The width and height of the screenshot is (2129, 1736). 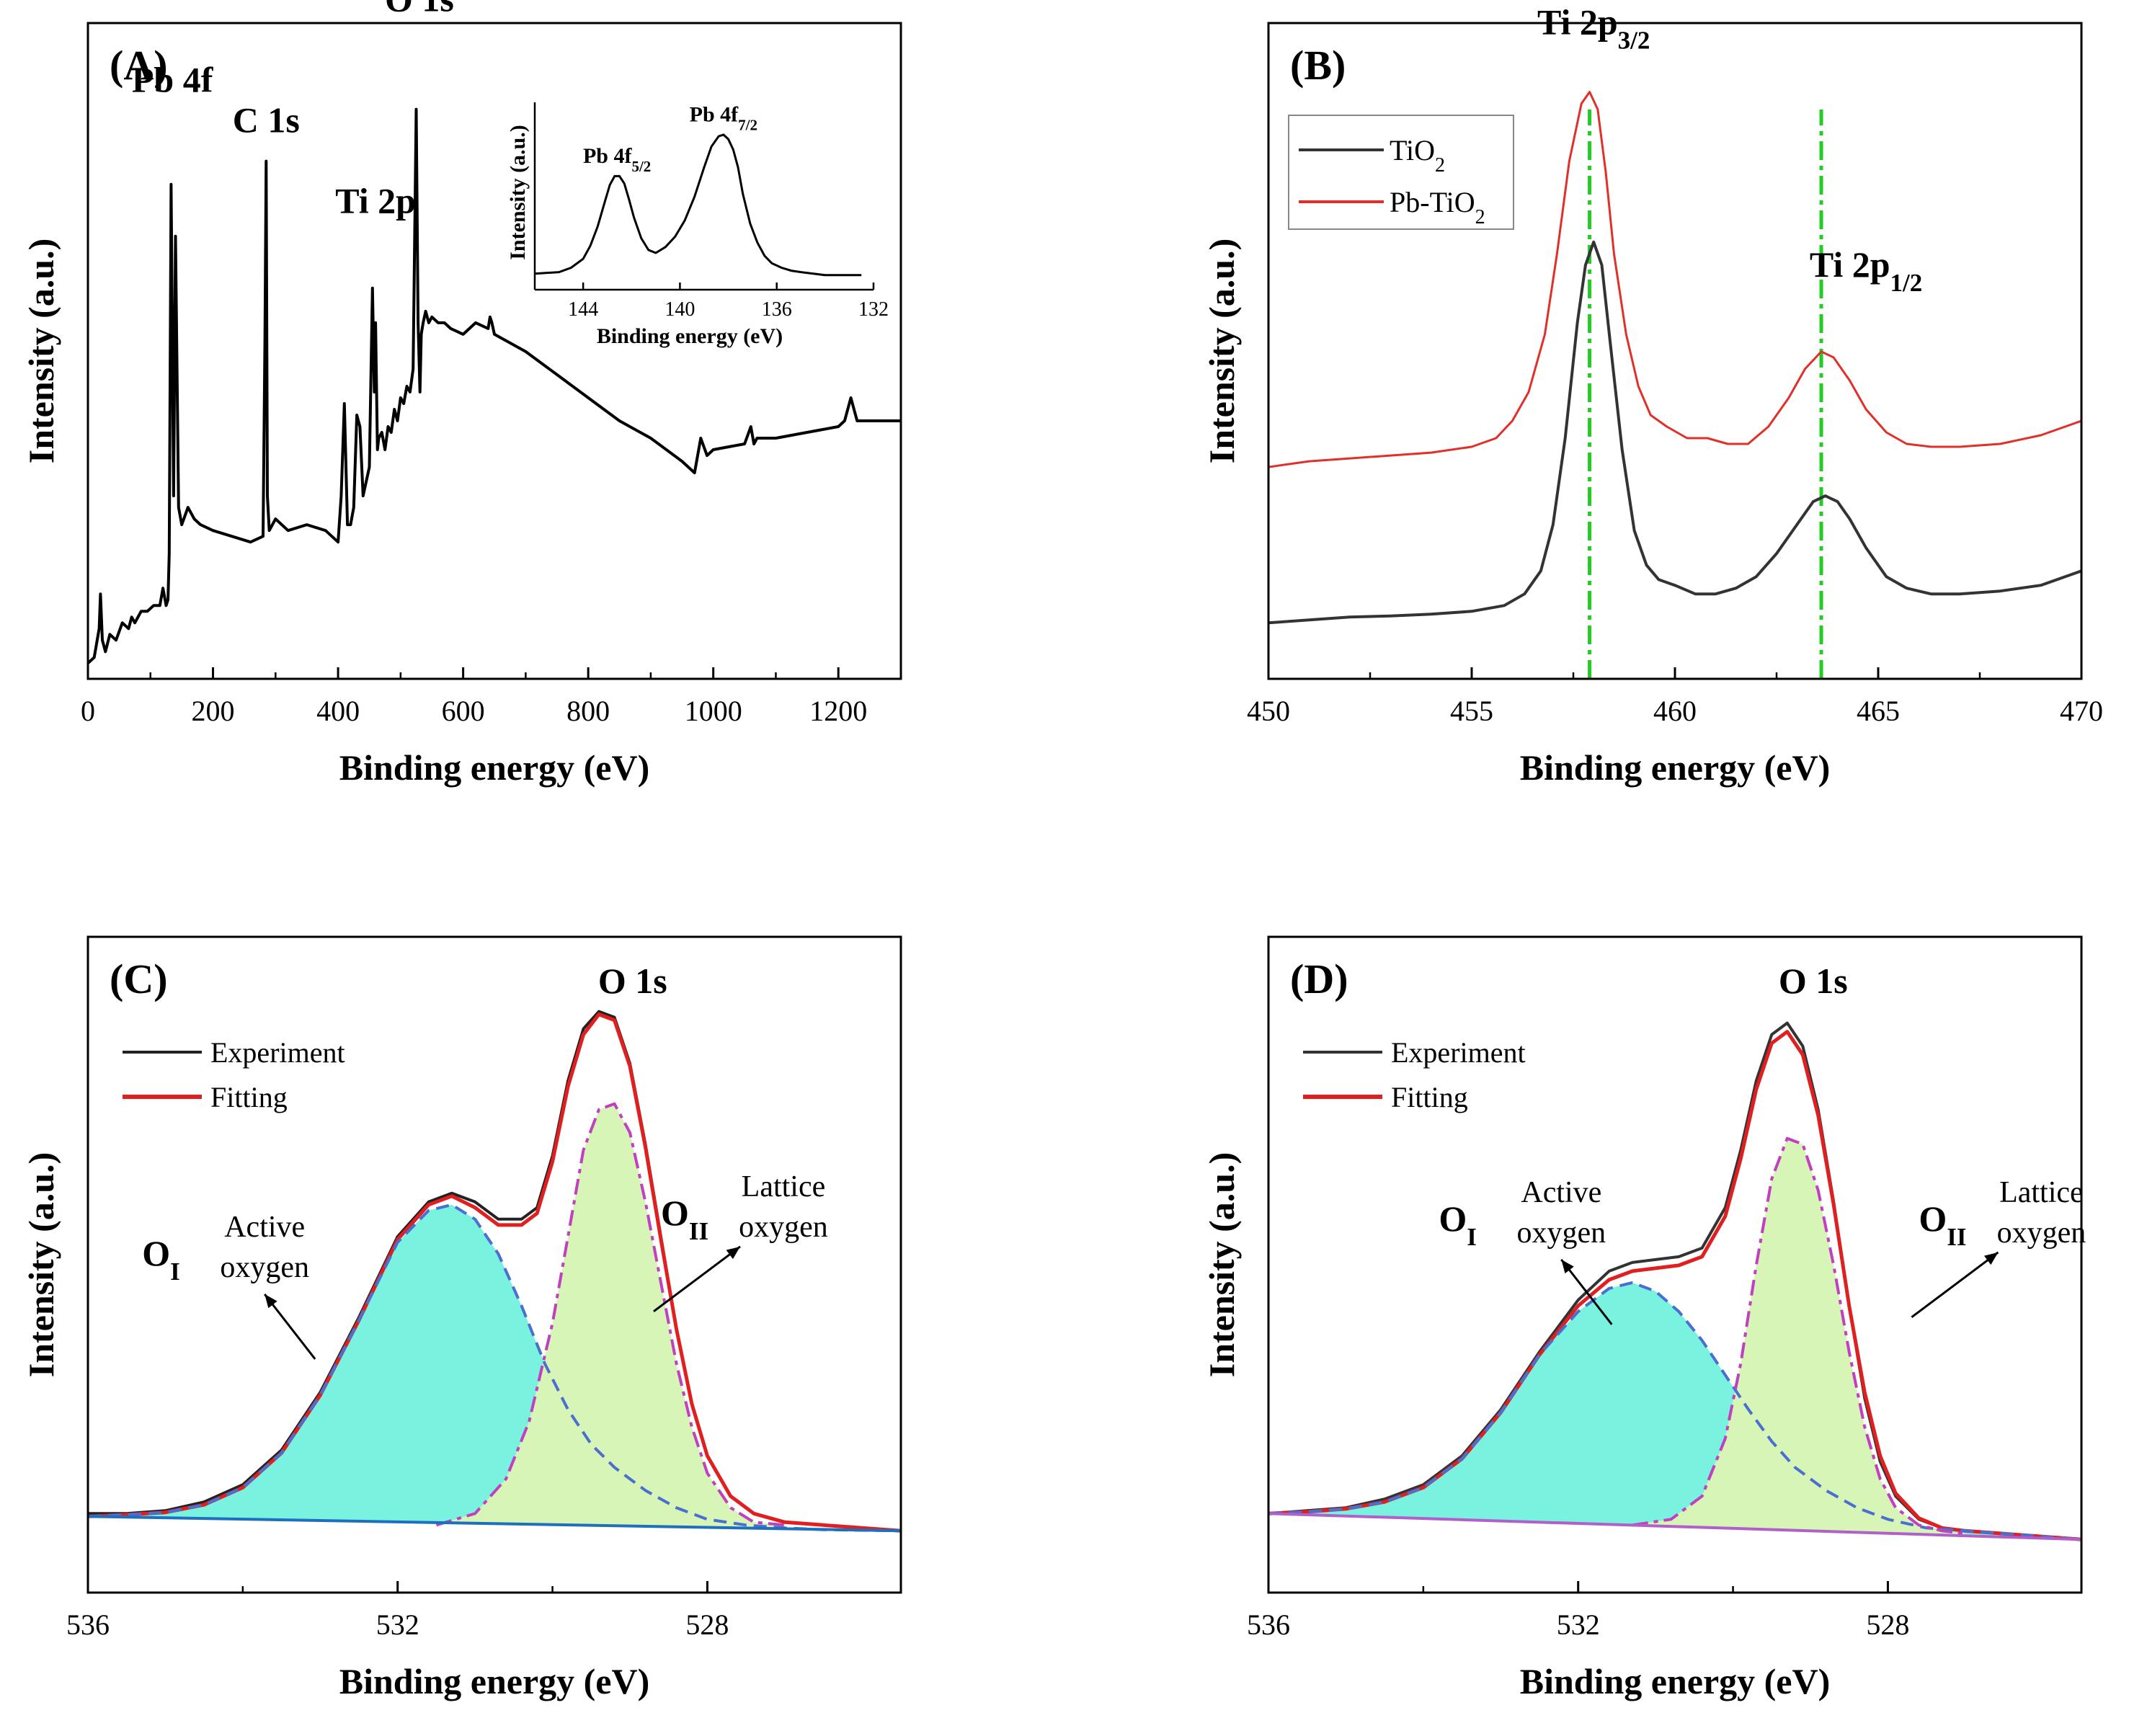 I want to click on peak-label-main: O 1s, so click(x=419, y=9).